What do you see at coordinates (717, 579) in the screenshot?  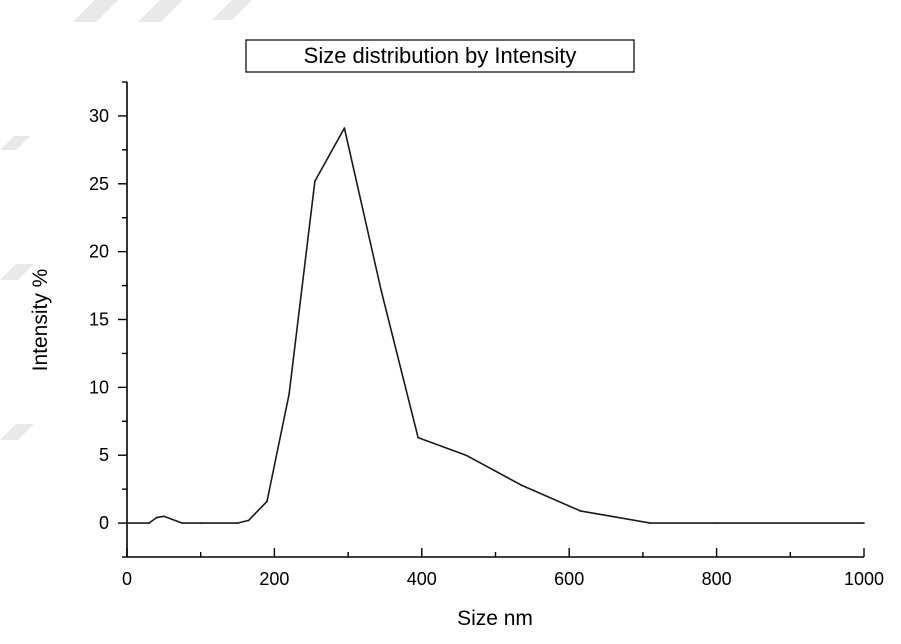 I see `x-tick-label: 800` at bounding box center [717, 579].